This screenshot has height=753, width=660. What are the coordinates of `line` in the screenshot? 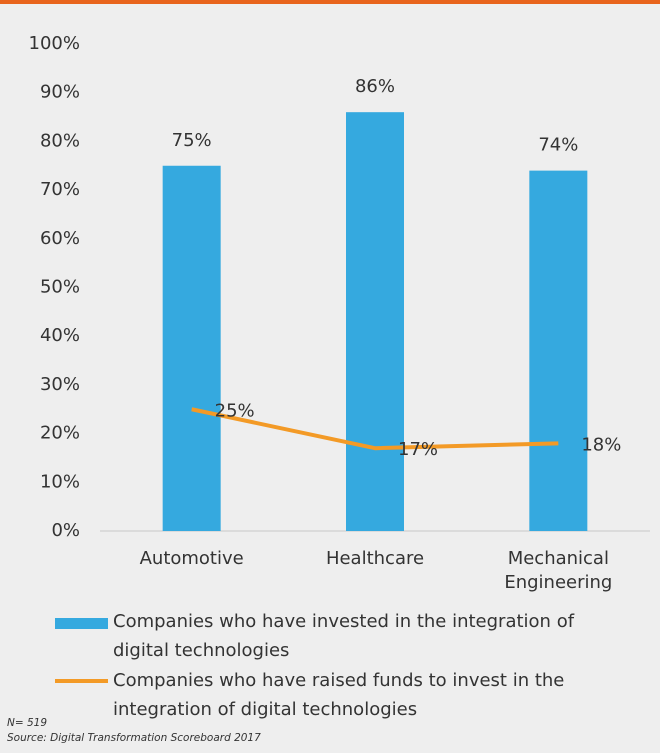 It's located at (375, 429).